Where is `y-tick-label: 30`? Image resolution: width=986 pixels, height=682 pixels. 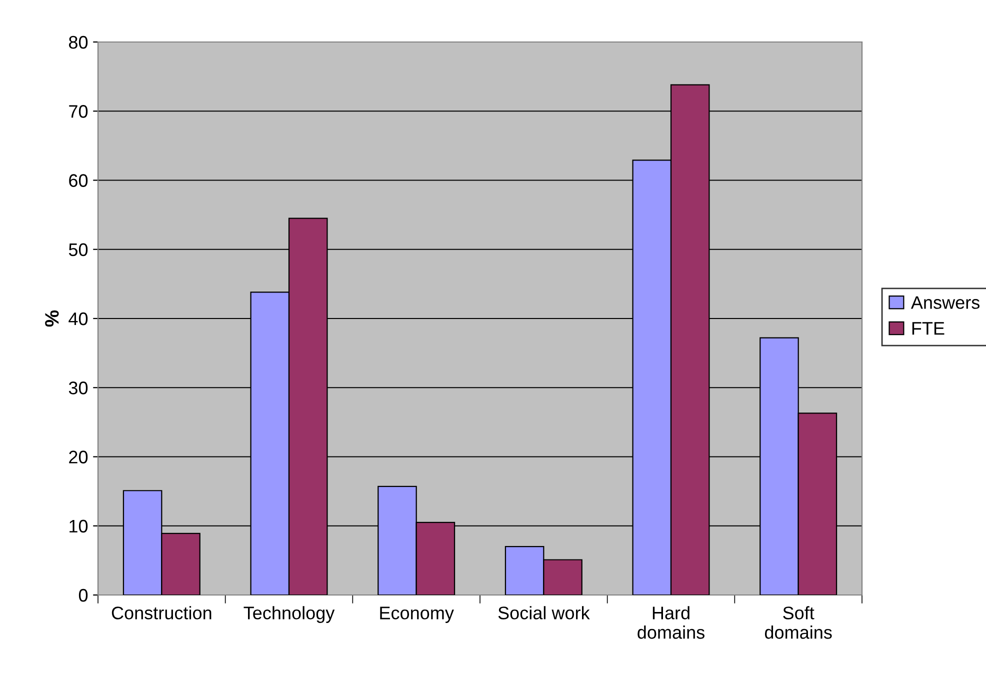
y-tick-label: 30 is located at coordinates (78, 388).